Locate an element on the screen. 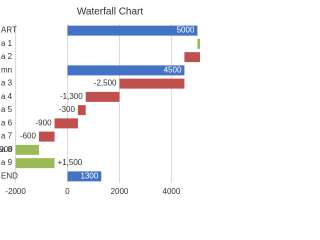 The width and height of the screenshot is (320, 240). value-label: 4500 is located at coordinates (173, 69).